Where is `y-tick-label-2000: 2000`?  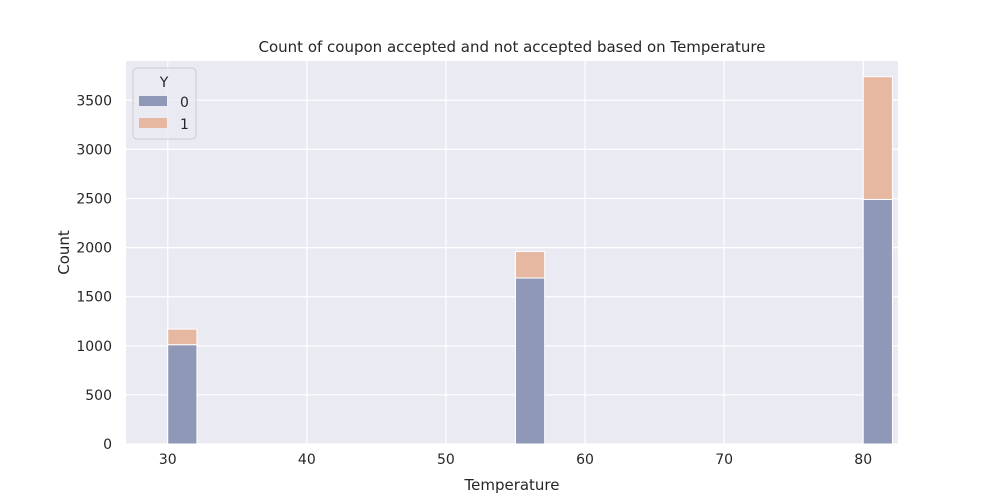 y-tick-label-2000: 2000 is located at coordinates (94, 249).